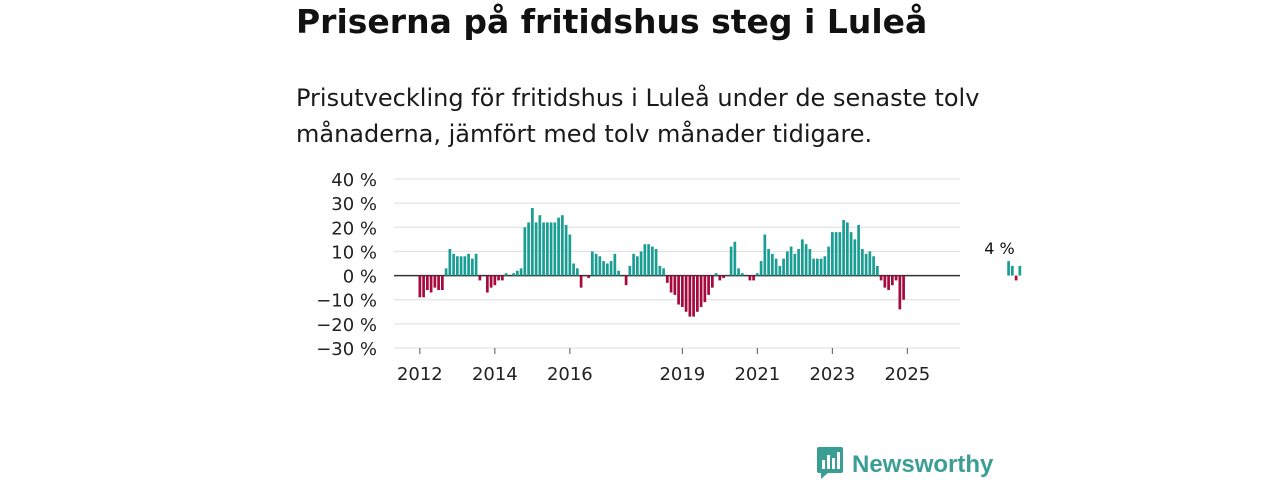 The image size is (1280, 484). Describe the element at coordinates (346, 301) in the screenshot. I see `y-tick-label: −10 %` at that location.